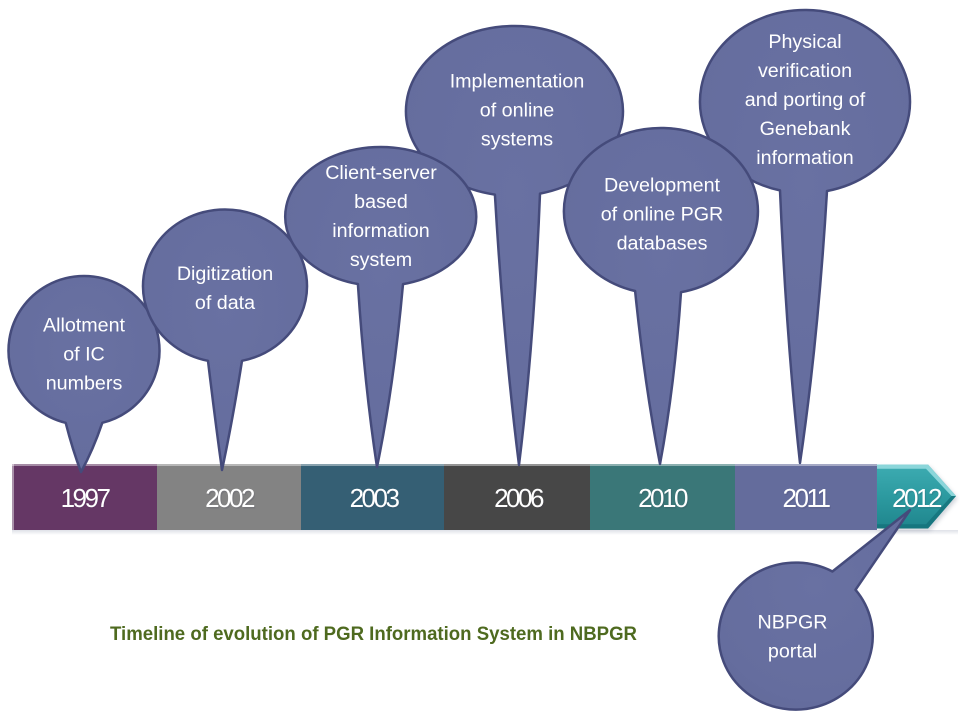 Image resolution: width=960 pixels, height=720 pixels. Describe the element at coordinates (792, 652) in the screenshot. I see `svg-text: portal` at that location.